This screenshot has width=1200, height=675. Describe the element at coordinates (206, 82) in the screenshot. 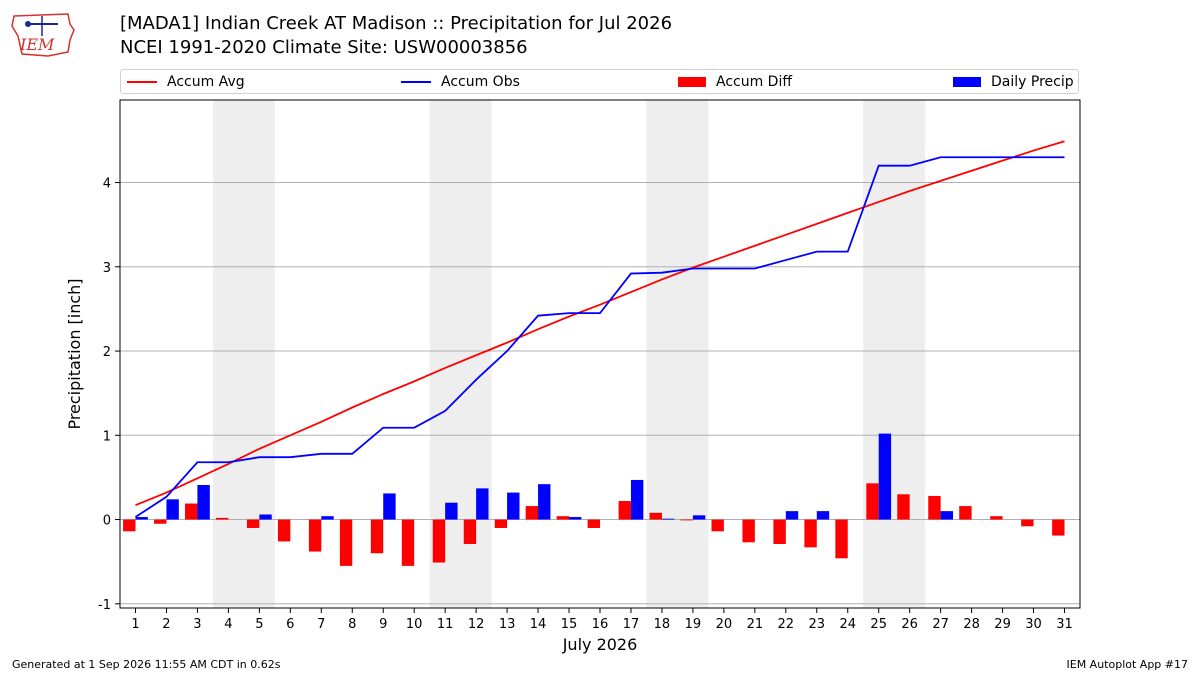

I see `legend-label: Accum Avg` at that location.